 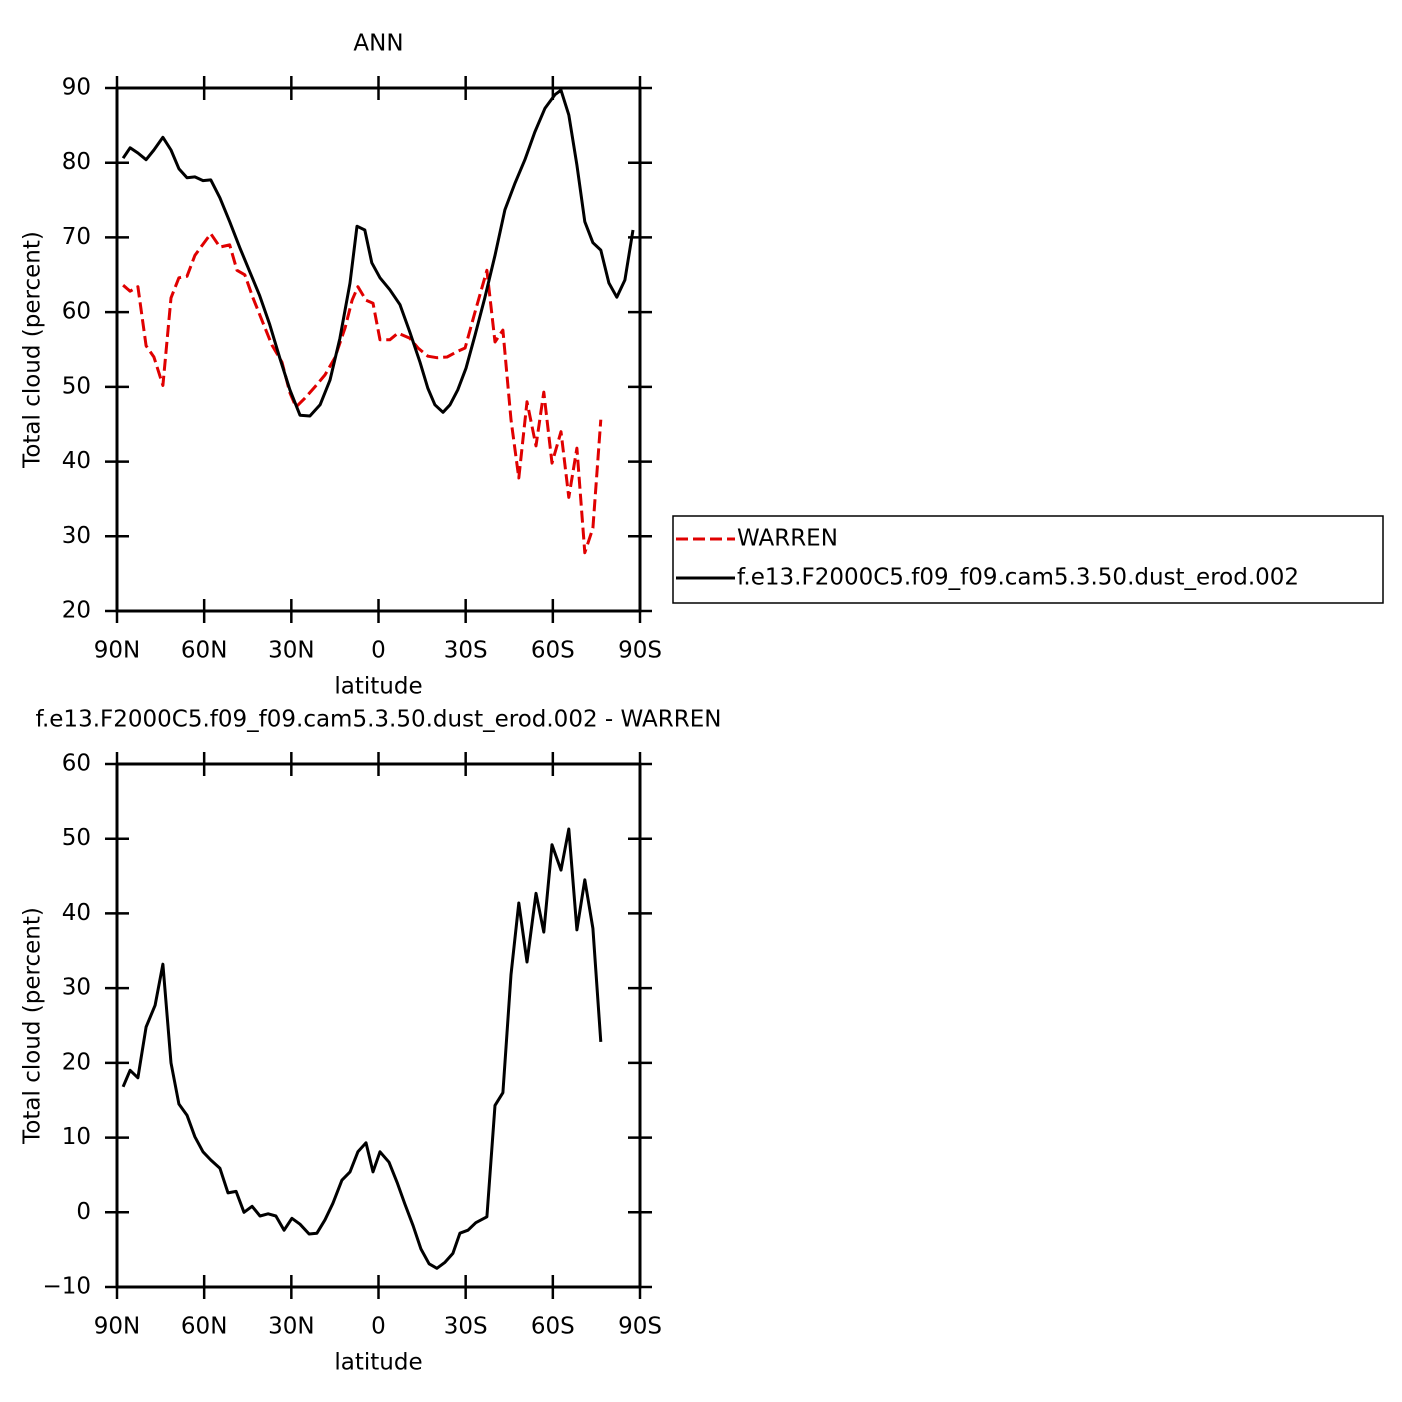 I want to click on y-tick-label: −10, so click(x=66, y=1287).